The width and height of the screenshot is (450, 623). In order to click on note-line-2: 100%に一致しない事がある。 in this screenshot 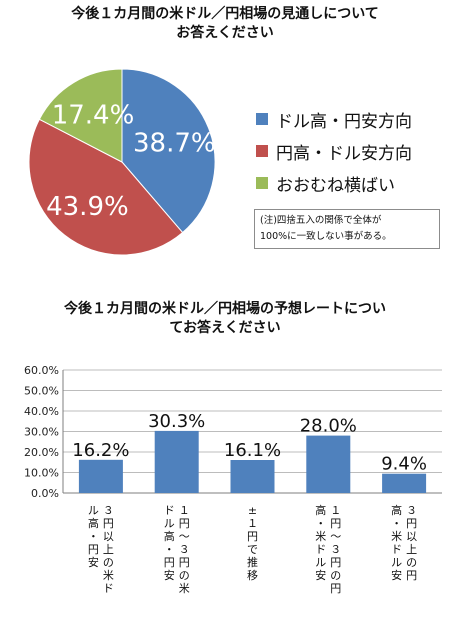, I will do `click(326, 236)`.